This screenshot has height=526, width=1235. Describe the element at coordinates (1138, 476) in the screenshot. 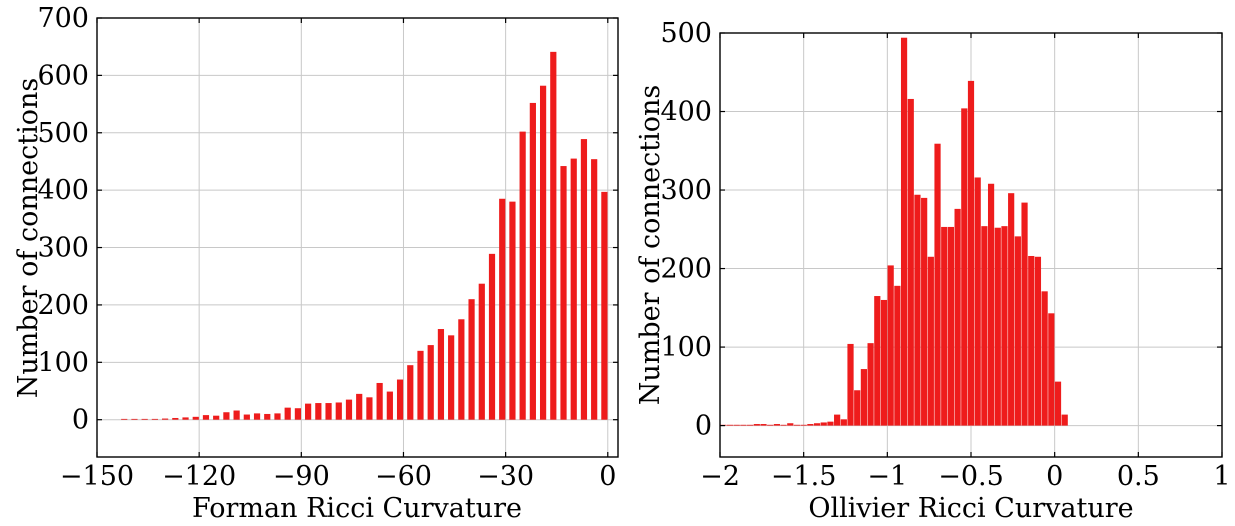

I see `ollivier-x-tick-label: 0.5` at that location.